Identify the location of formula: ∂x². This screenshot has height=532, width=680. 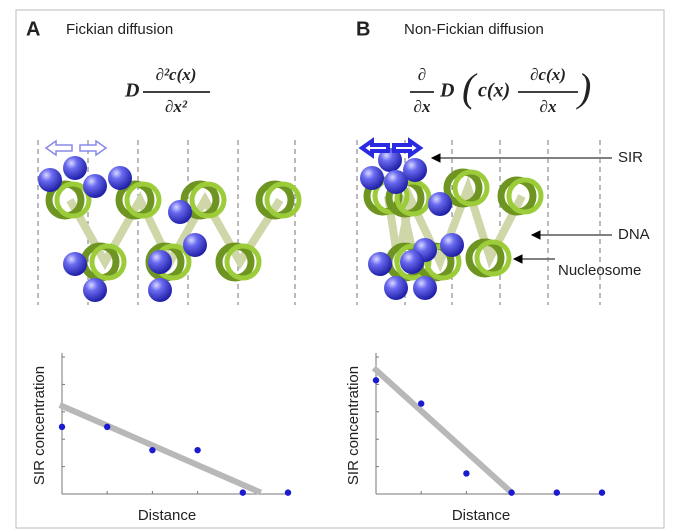
(176, 106).